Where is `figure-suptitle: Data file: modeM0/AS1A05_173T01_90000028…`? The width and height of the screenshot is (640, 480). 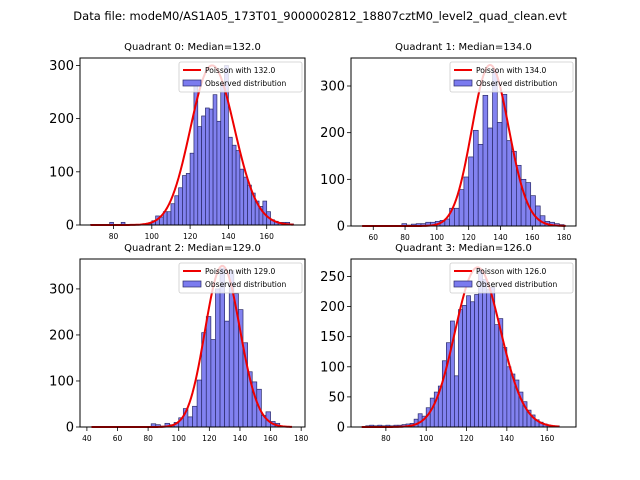 figure-suptitle: Data file: modeM0/AS1A05_173T01_90000028… is located at coordinates (320, 16).